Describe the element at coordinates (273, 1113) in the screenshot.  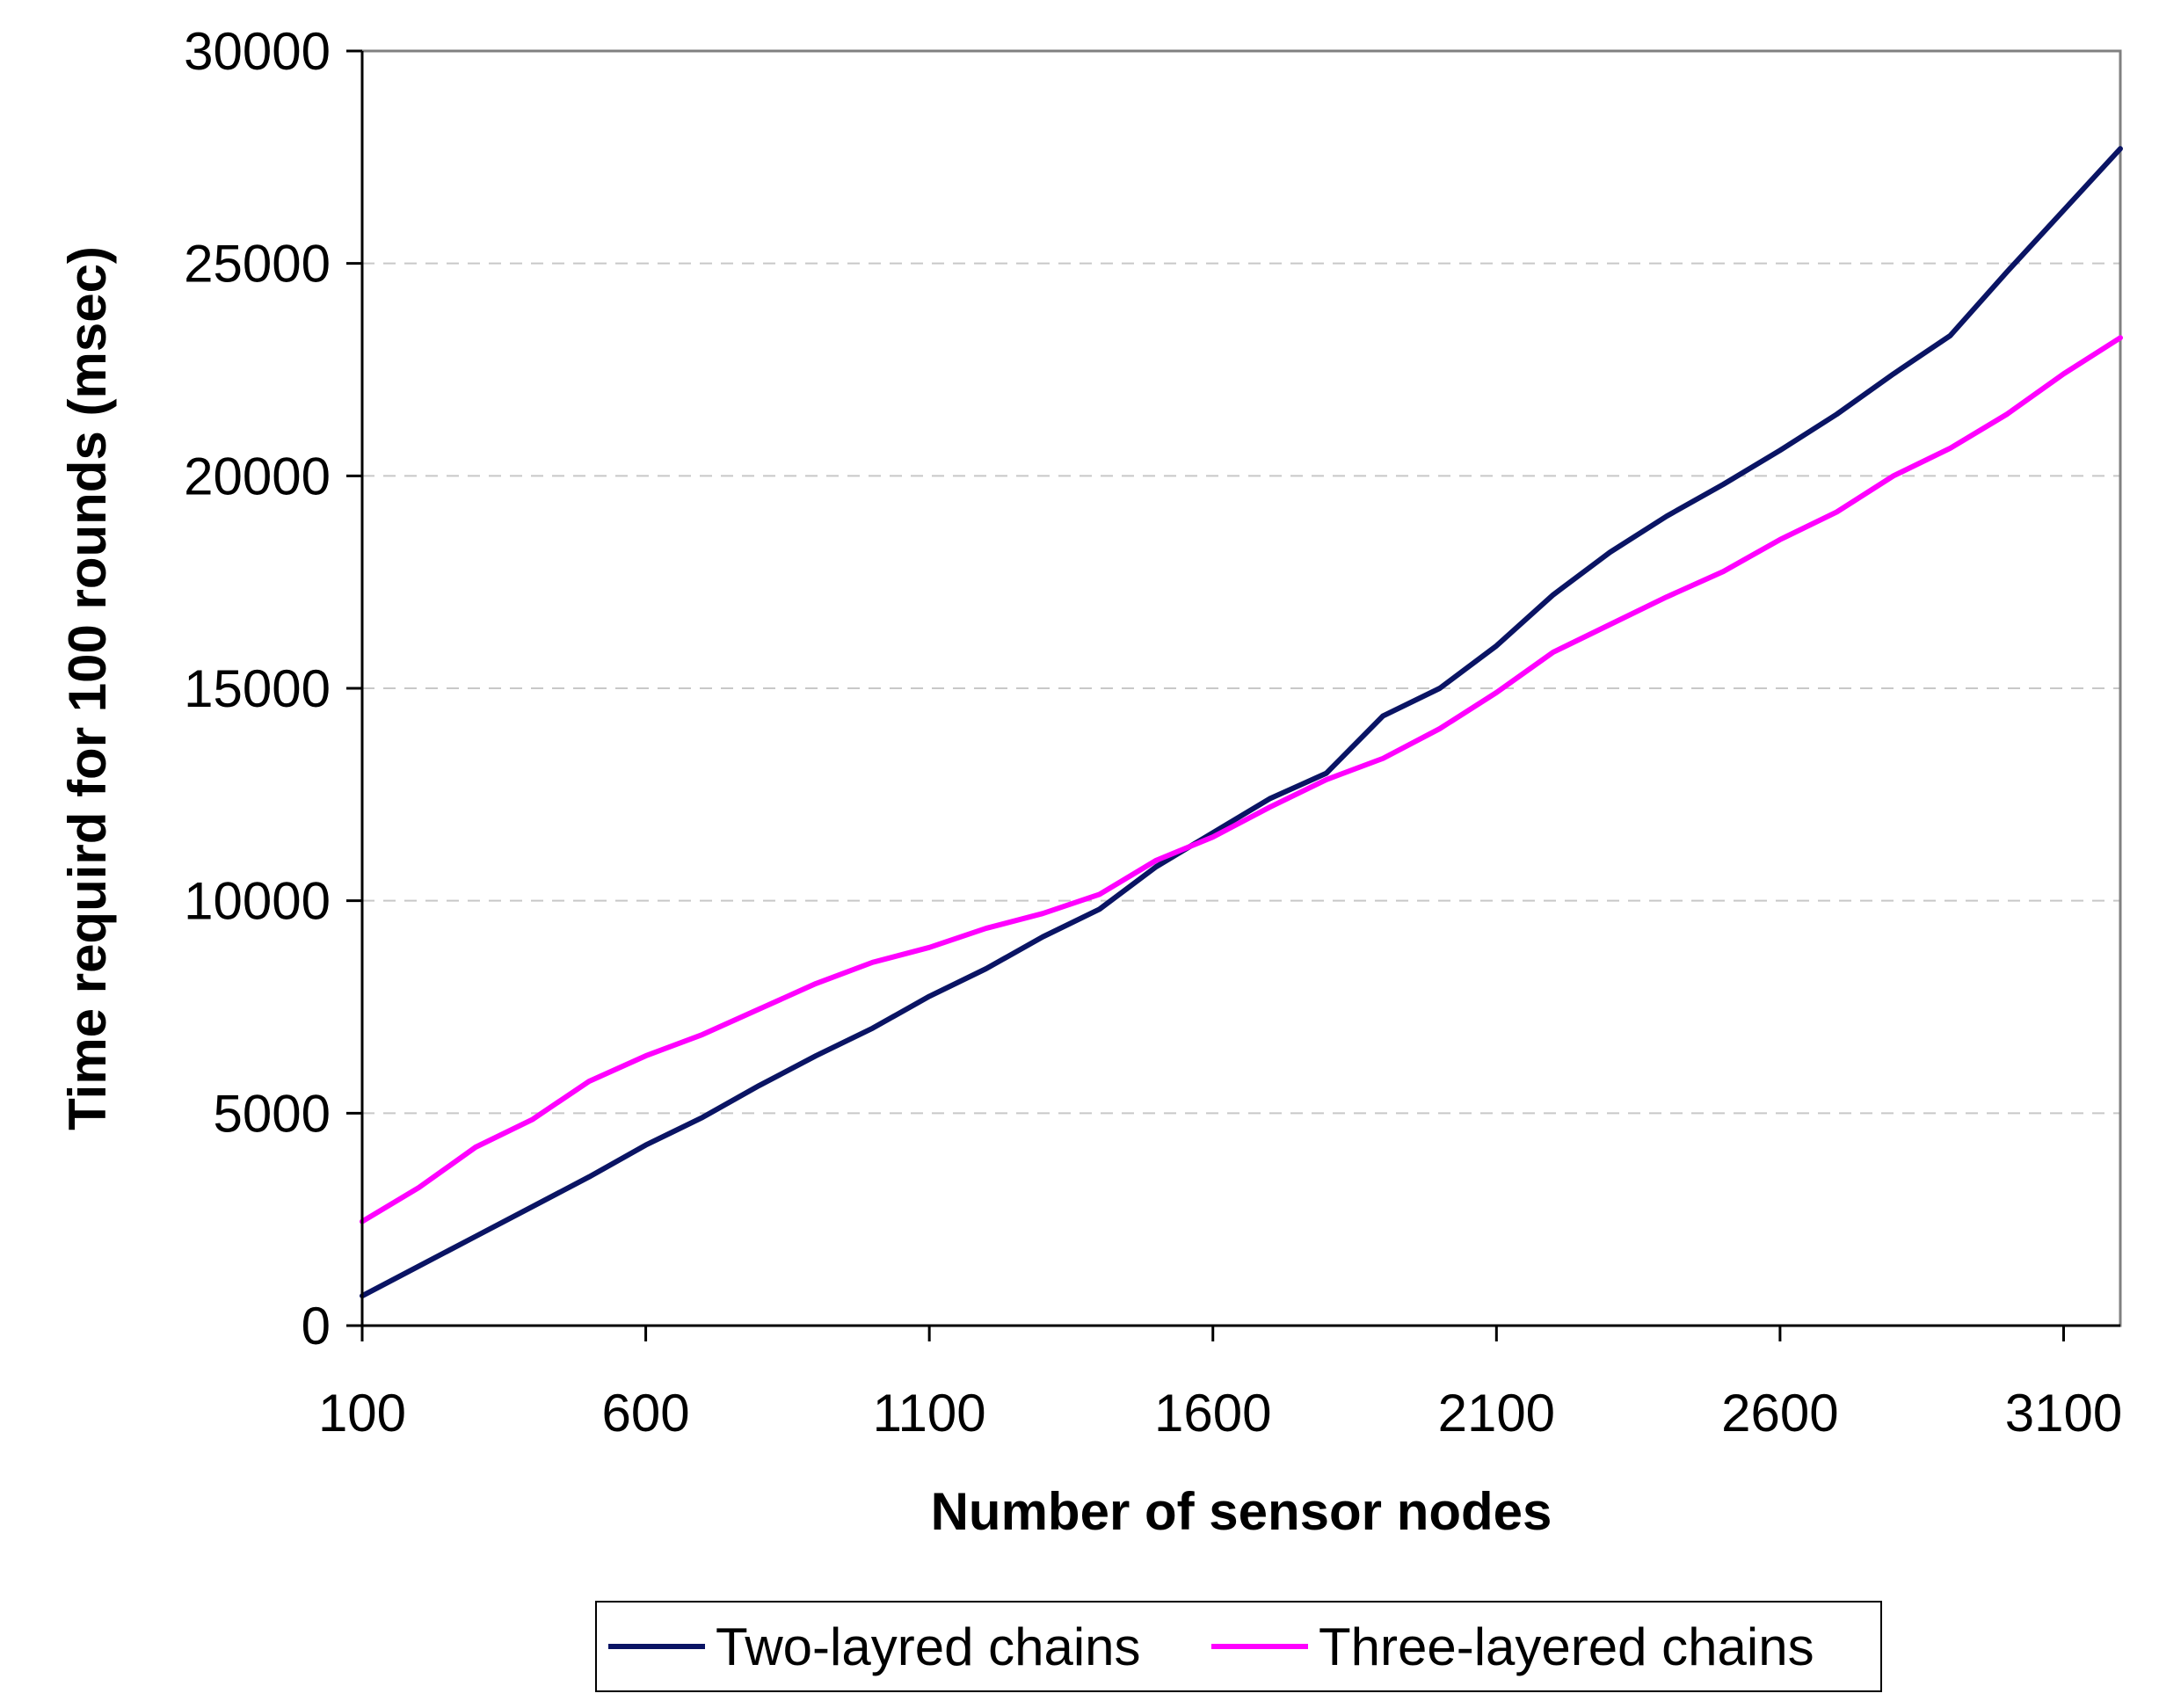
I see `y-tick-label-1: 5000` at that location.